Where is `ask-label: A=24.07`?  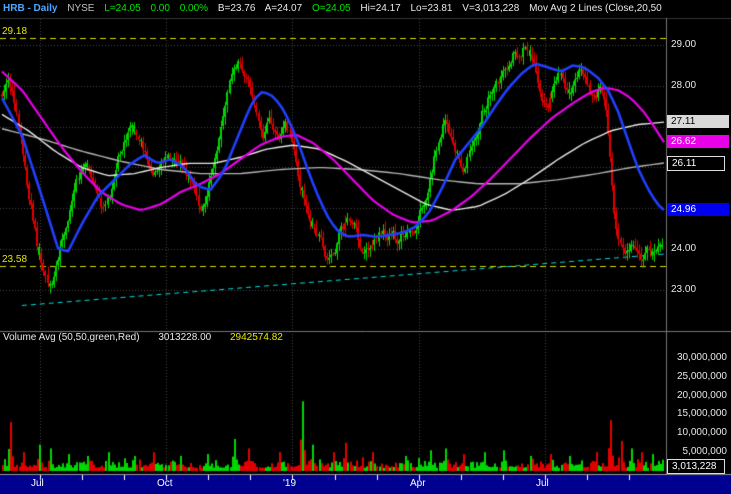
ask-label: A=24.07 is located at coordinates (283, 8).